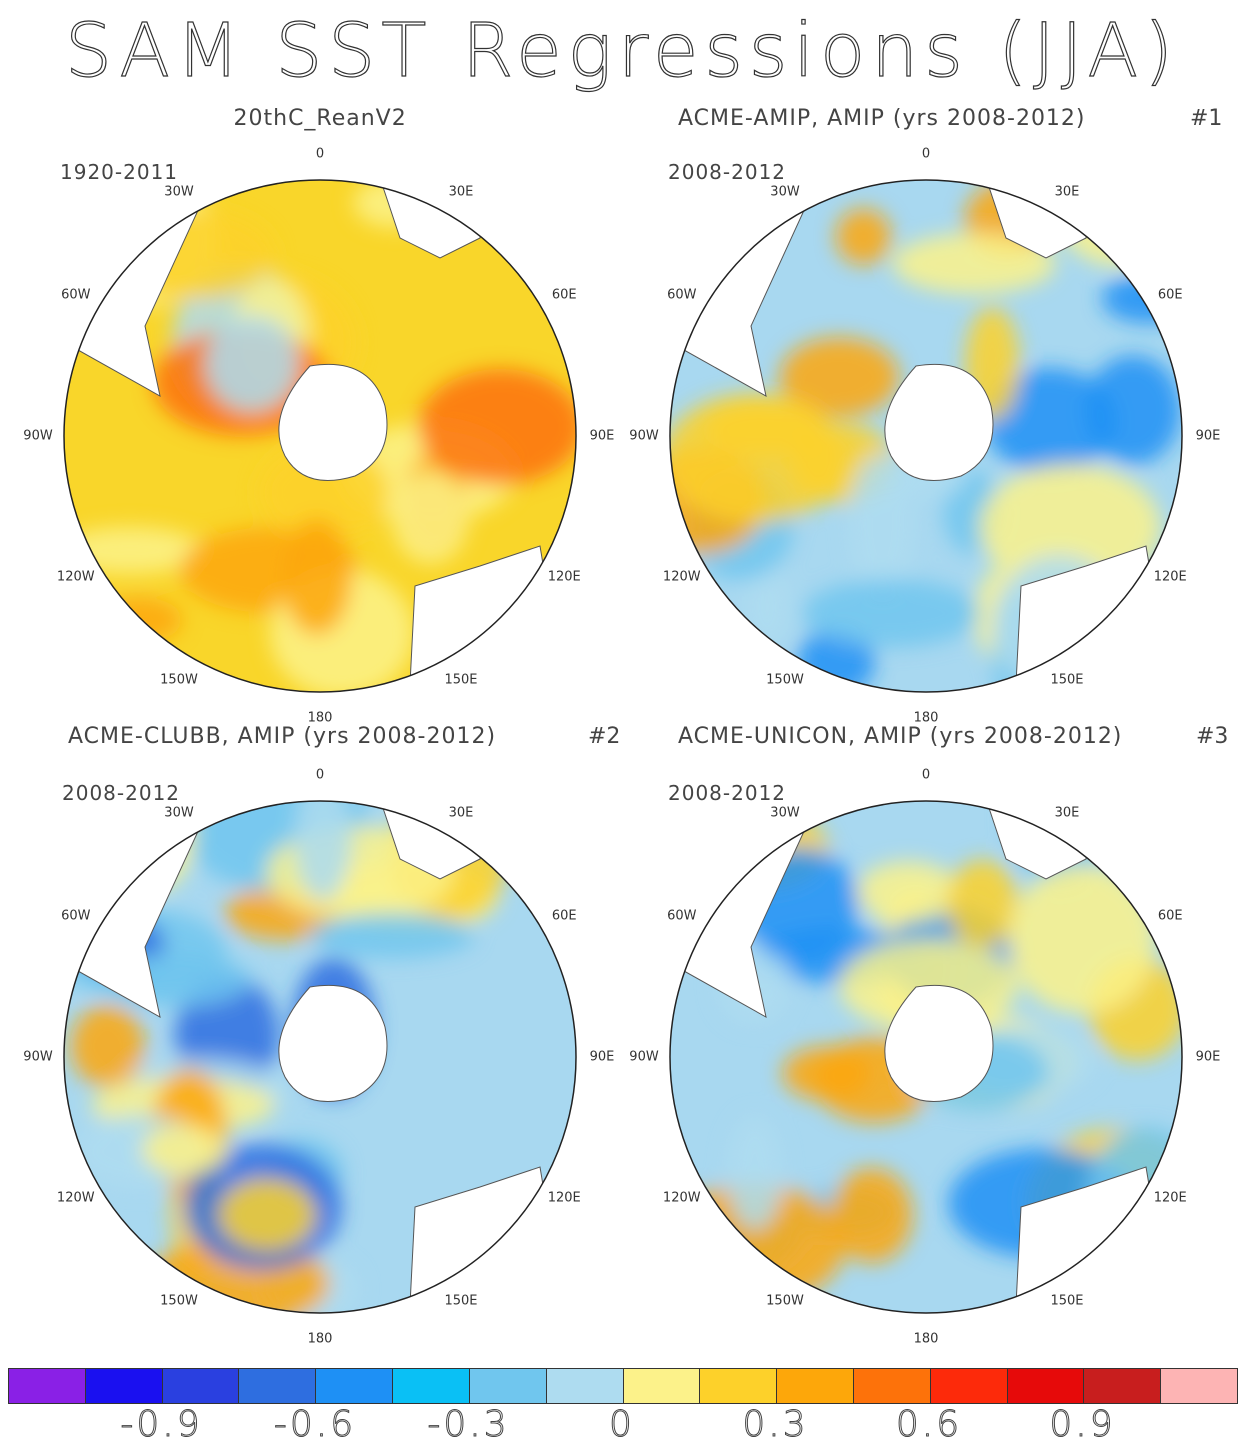 The width and height of the screenshot is (1244, 1449). Describe the element at coordinates (1206, 118) in the screenshot. I see `panel-id: #1` at that location.